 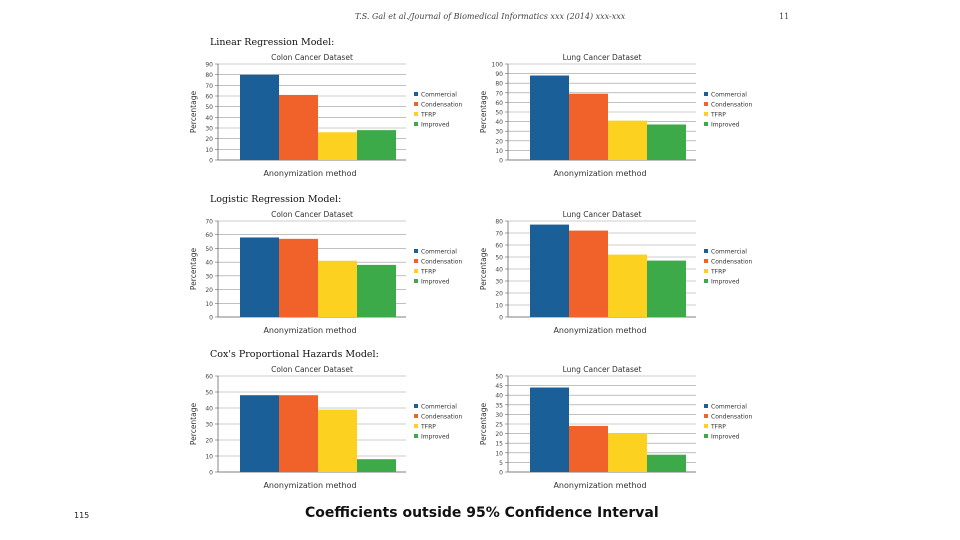 I want to click on y-tick-label: 70, so click(x=209, y=222).